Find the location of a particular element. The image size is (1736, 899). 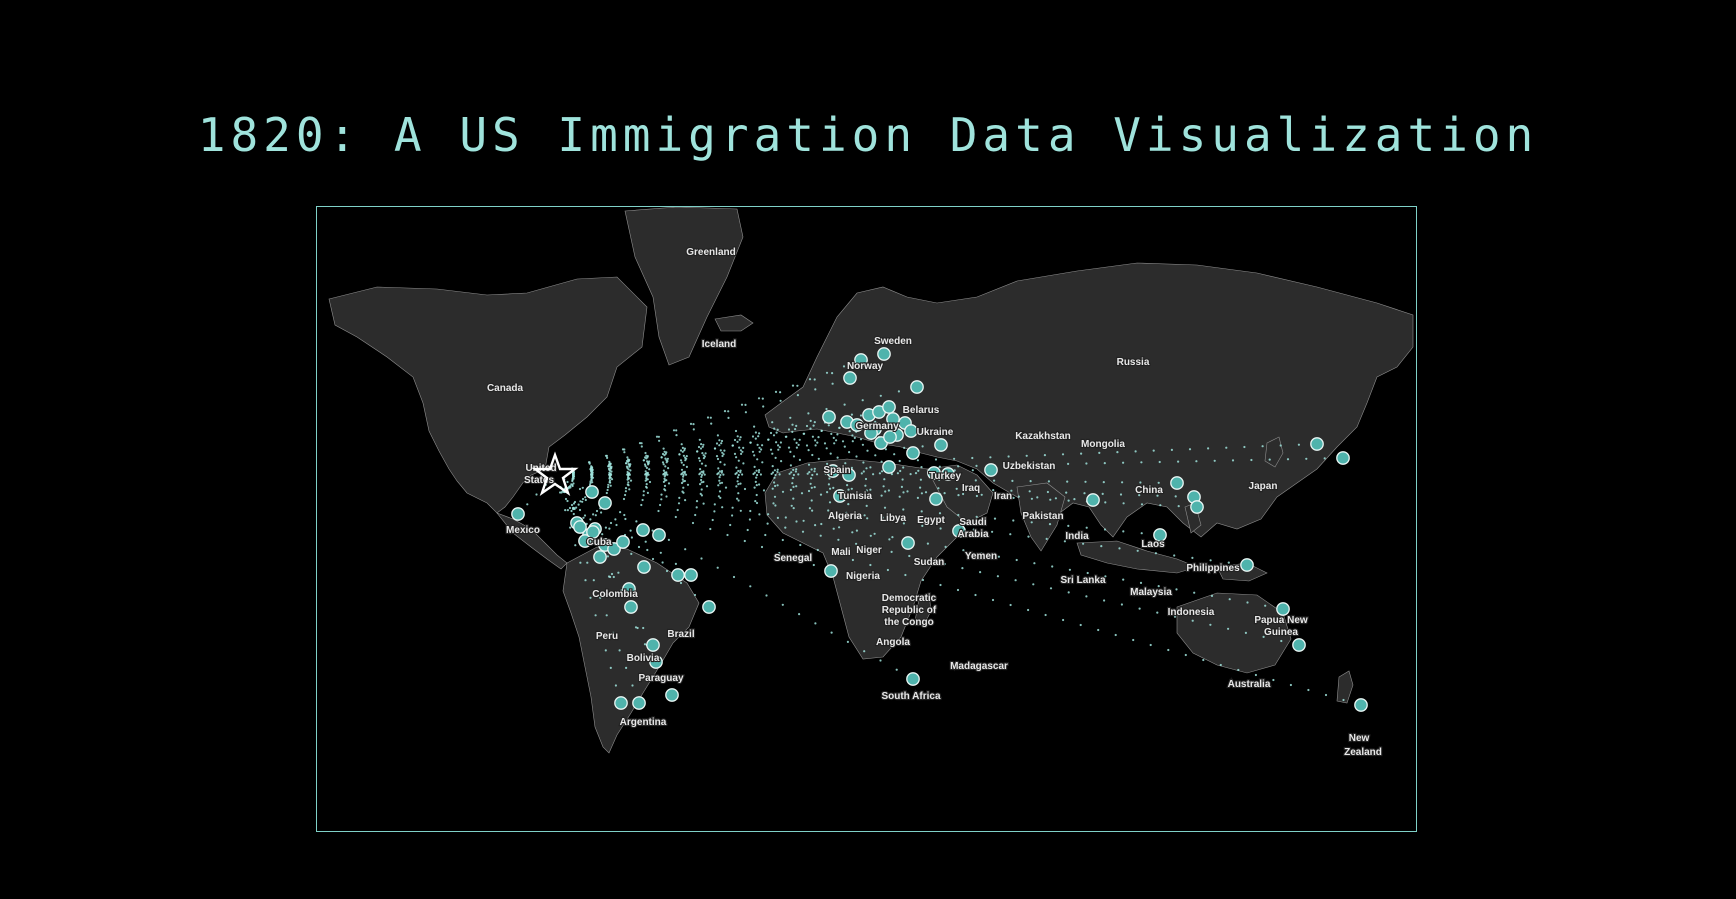

star-icon is located at coordinates (555, 474).